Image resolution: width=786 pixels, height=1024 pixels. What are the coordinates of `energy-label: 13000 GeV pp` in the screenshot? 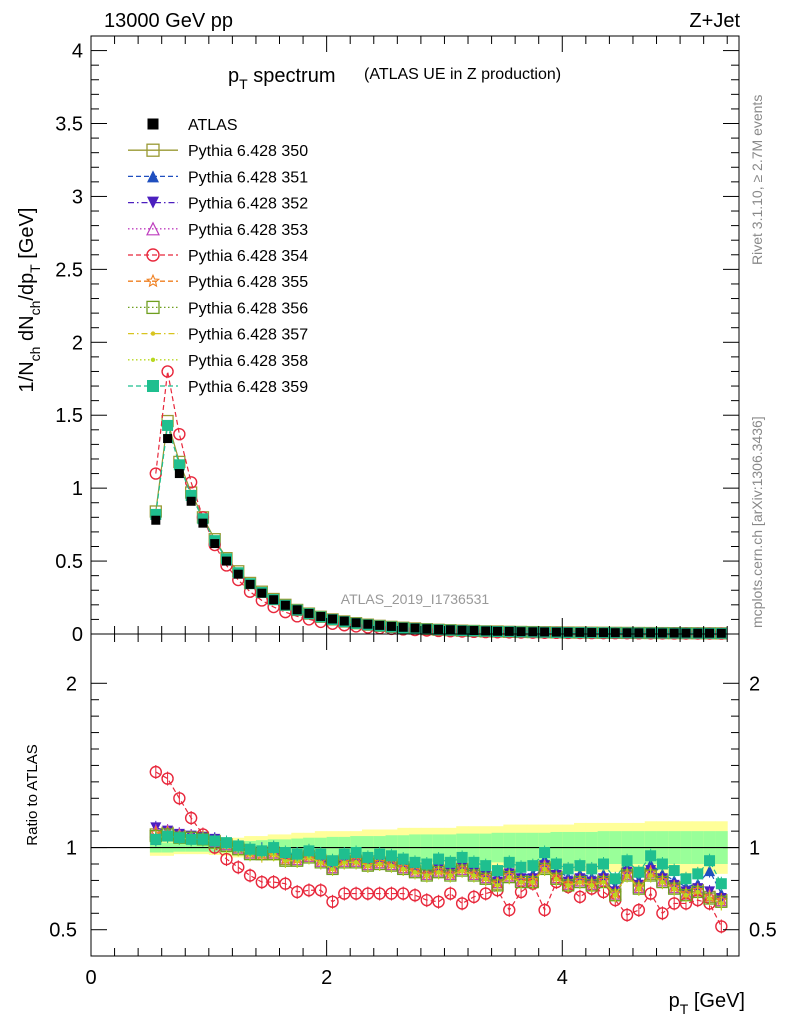 It's located at (168, 21).